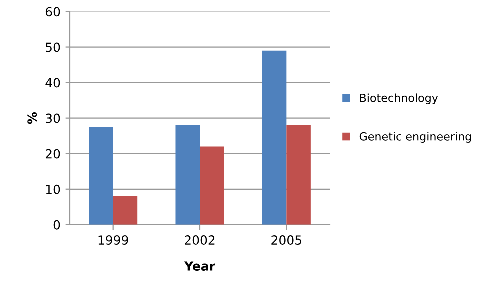 This screenshot has height=294, width=500. I want to click on x-tick-label: 2005, so click(287, 240).